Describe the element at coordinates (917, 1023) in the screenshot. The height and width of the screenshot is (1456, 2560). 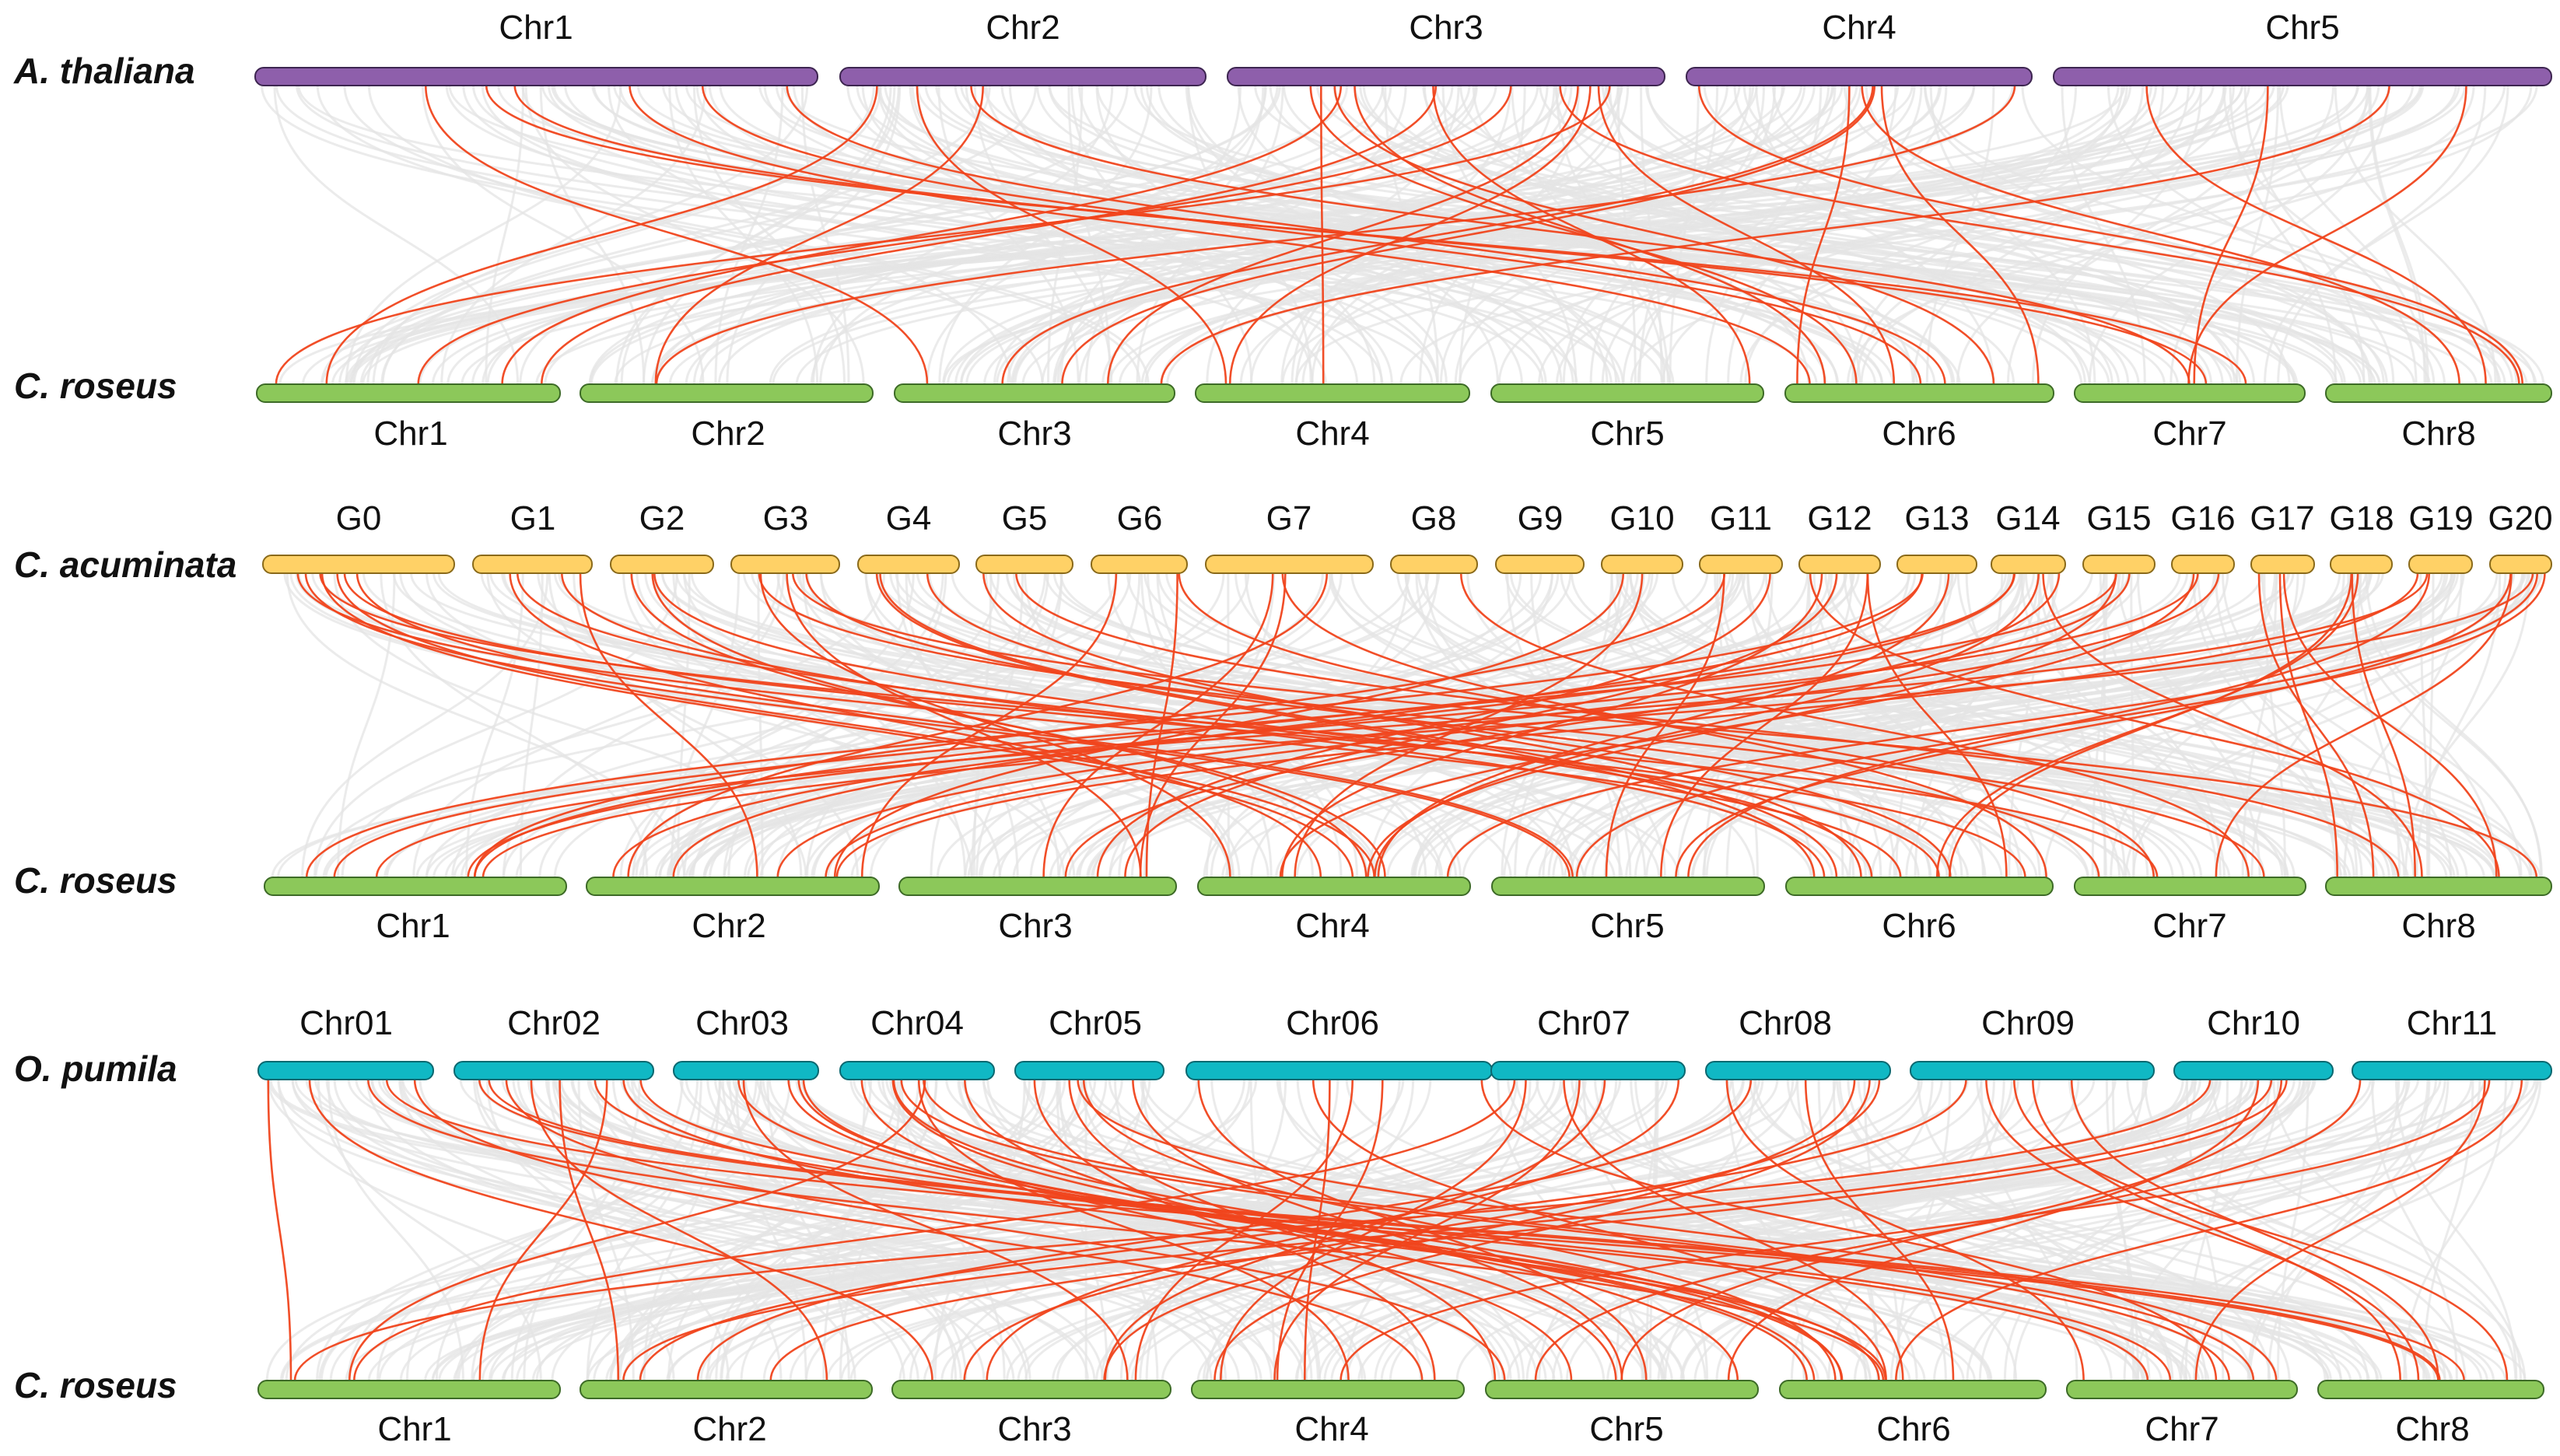
I see `top-chromosome-label: Chr04` at that location.